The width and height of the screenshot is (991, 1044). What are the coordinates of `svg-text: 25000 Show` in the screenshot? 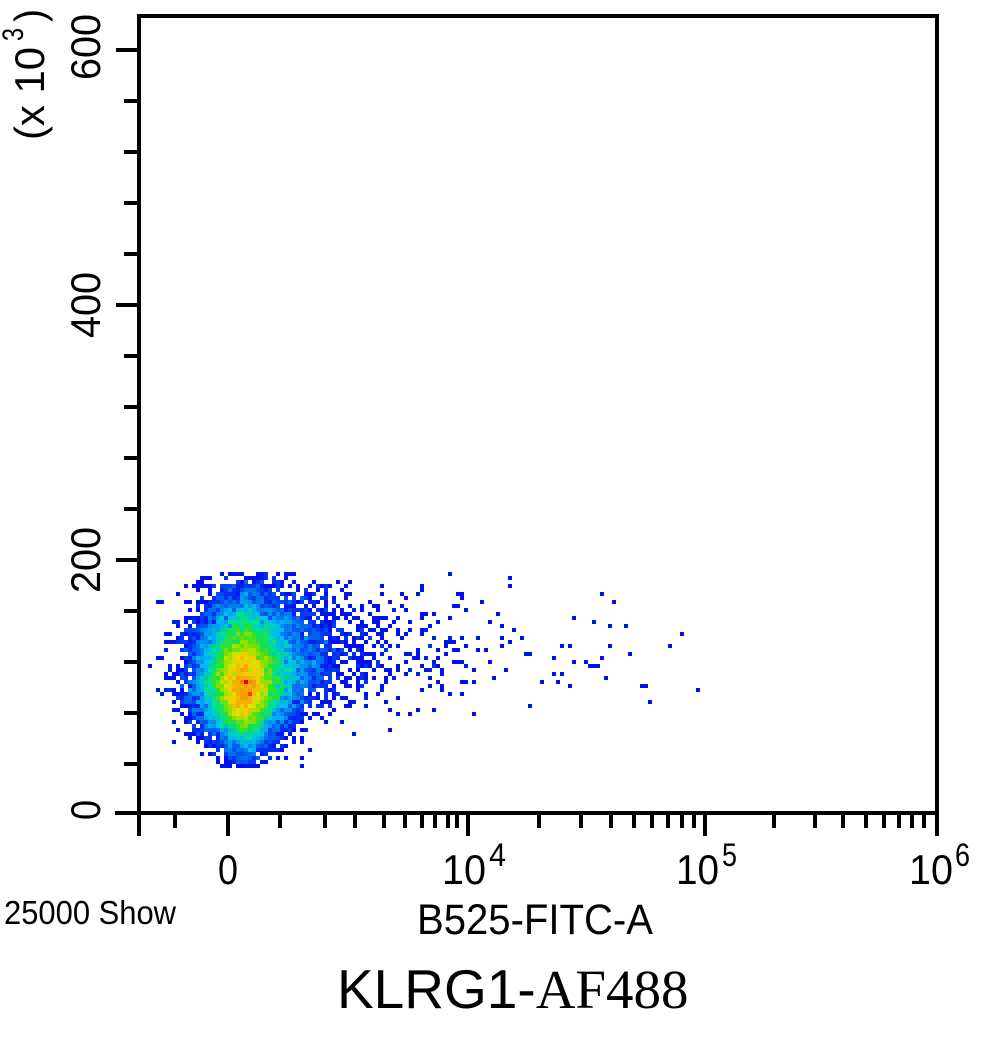 It's located at (90, 912).